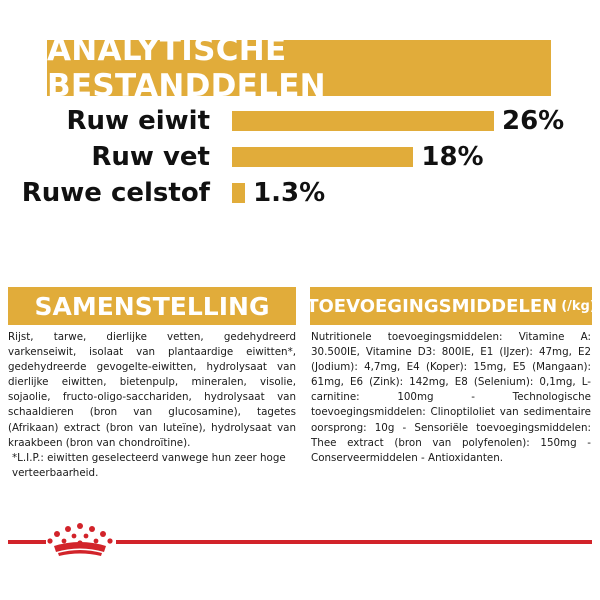 This screenshot has height=600, width=600. Describe the element at coordinates (452, 157) in the screenshot. I see `nutrient-value: 18%` at that location.